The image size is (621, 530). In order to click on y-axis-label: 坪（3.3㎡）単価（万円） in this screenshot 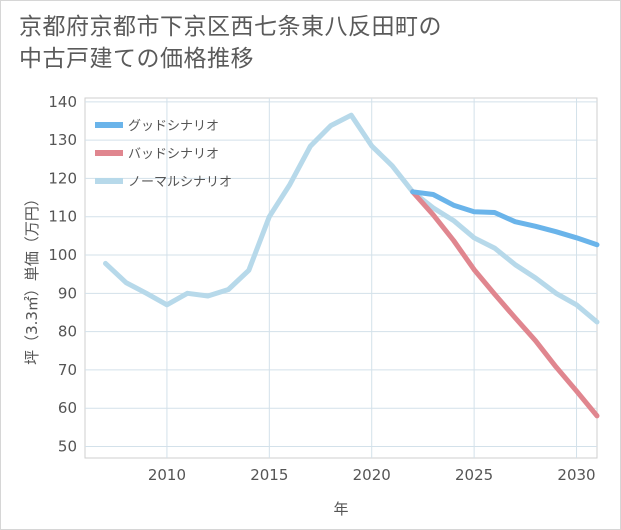, I will do `click(32, 278)`.